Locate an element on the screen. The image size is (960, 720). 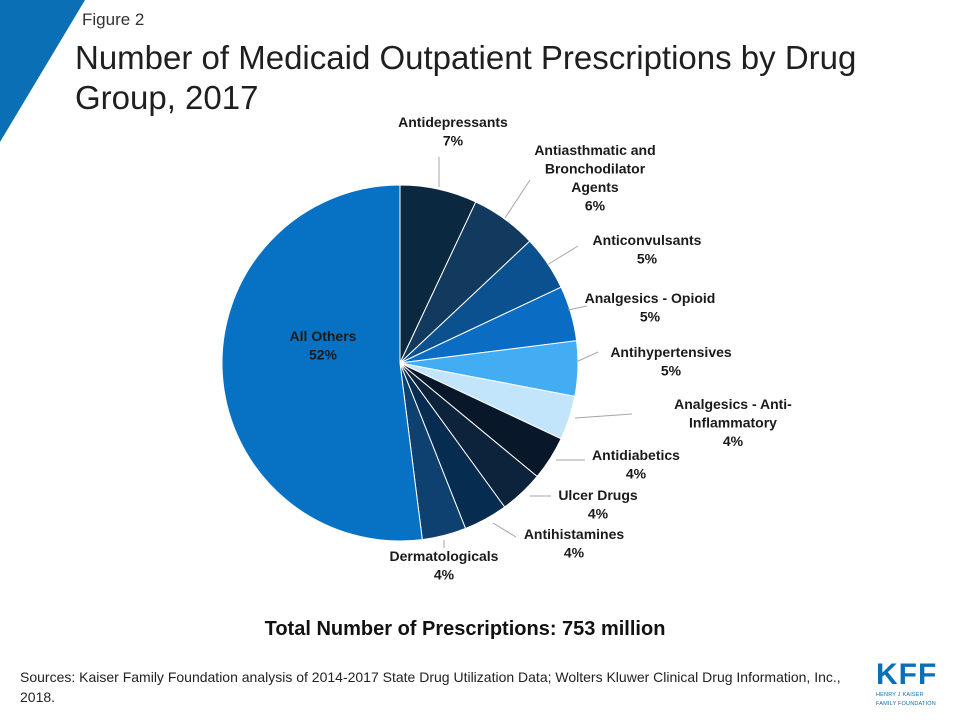
slice-label-line: 6% is located at coordinates (595, 206).